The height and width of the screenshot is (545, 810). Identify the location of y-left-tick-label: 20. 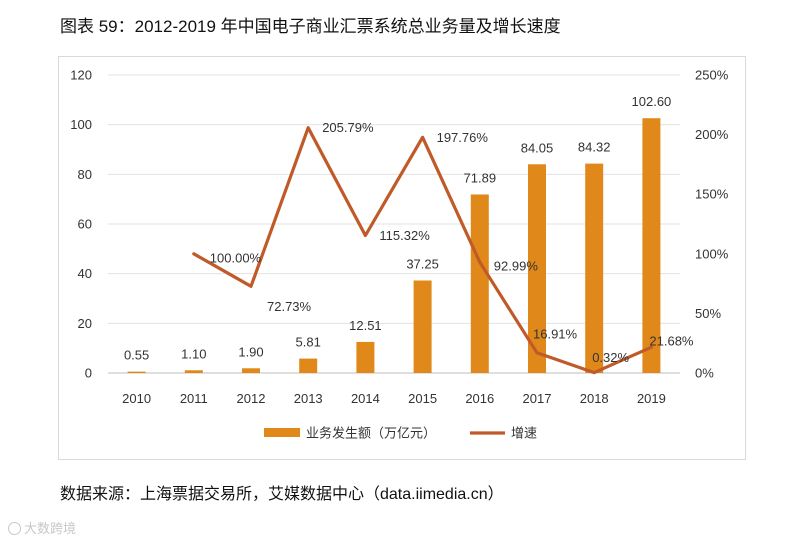
(85, 323).